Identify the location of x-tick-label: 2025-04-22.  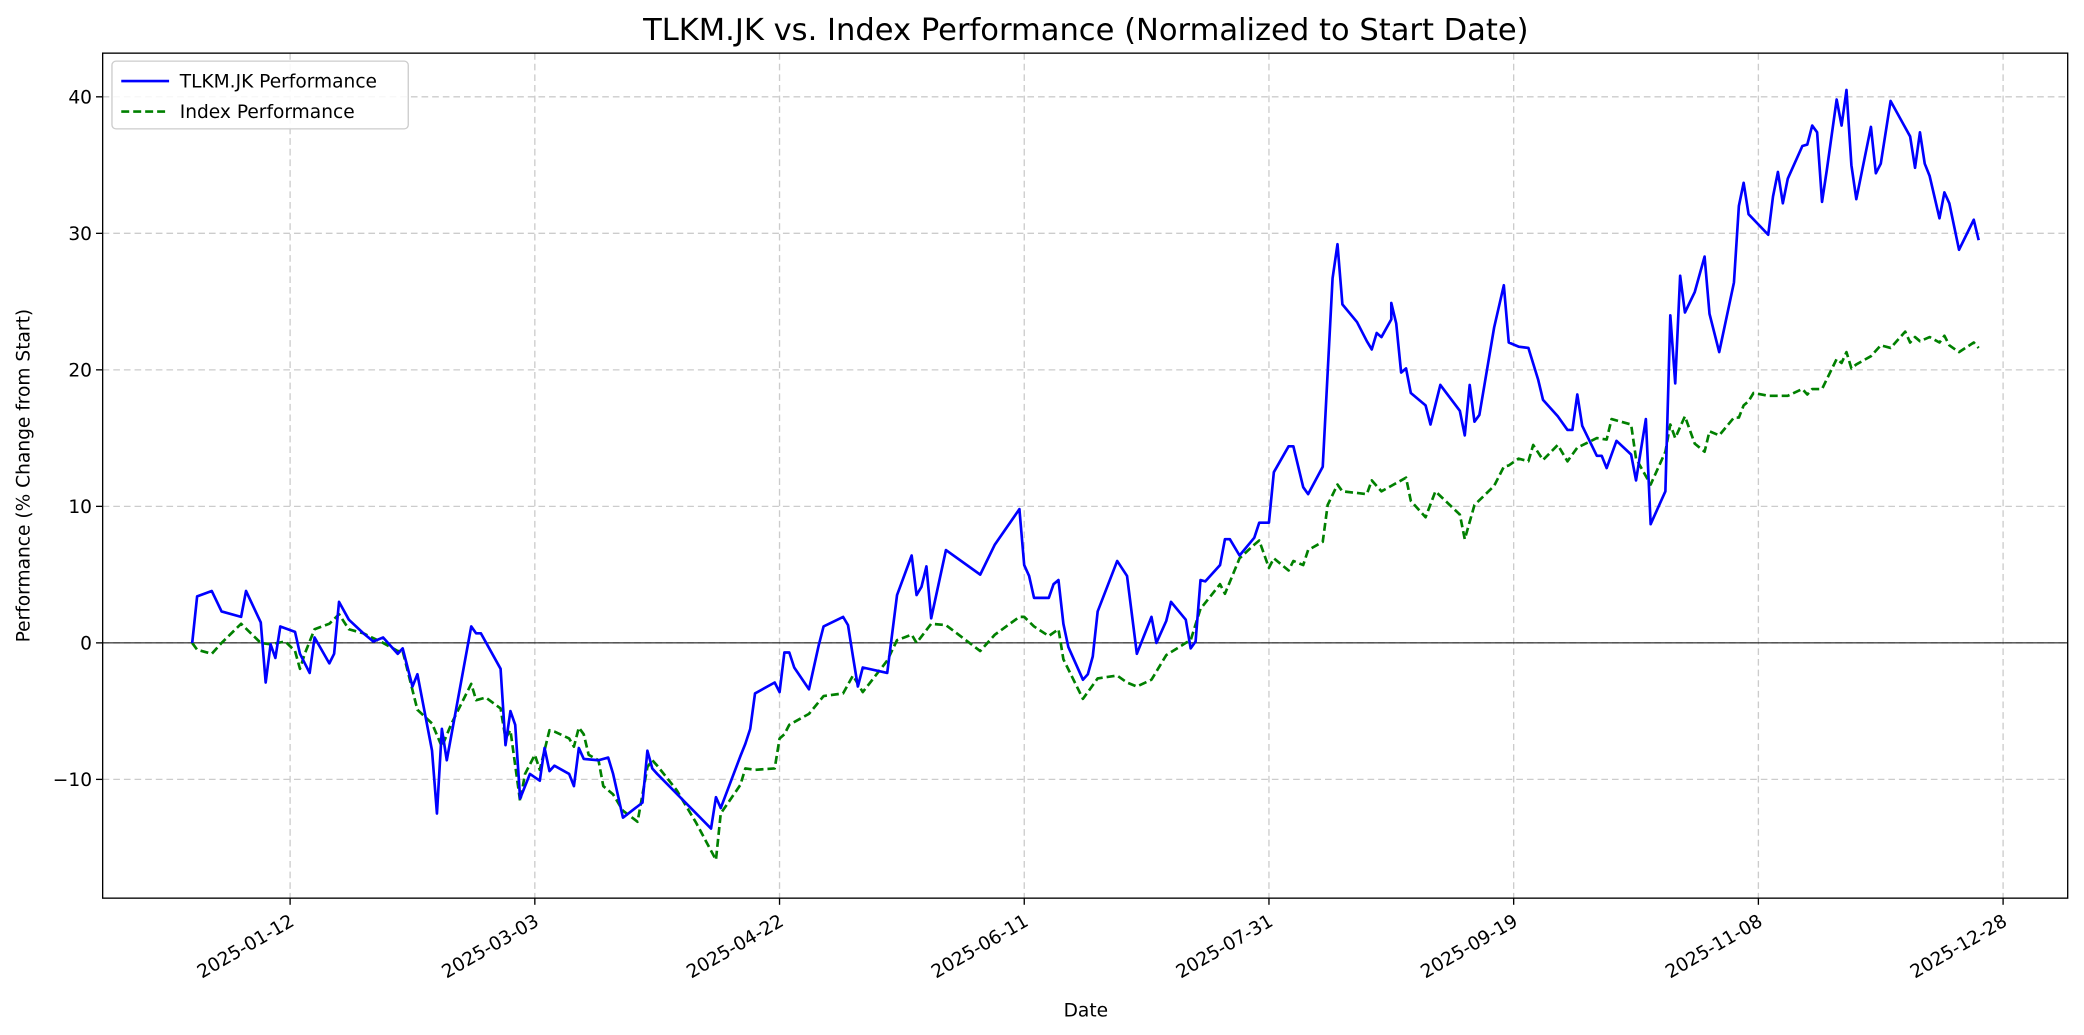
(735, 947).